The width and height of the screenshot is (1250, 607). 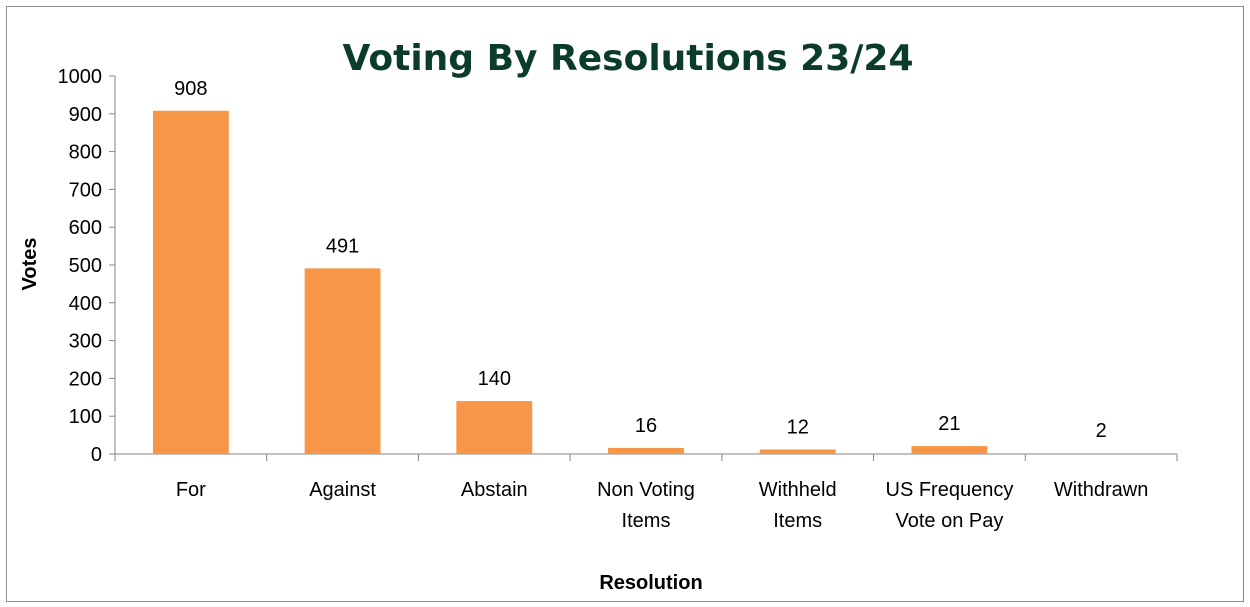 I want to click on x-axis-title: Resolution, so click(x=650, y=583).